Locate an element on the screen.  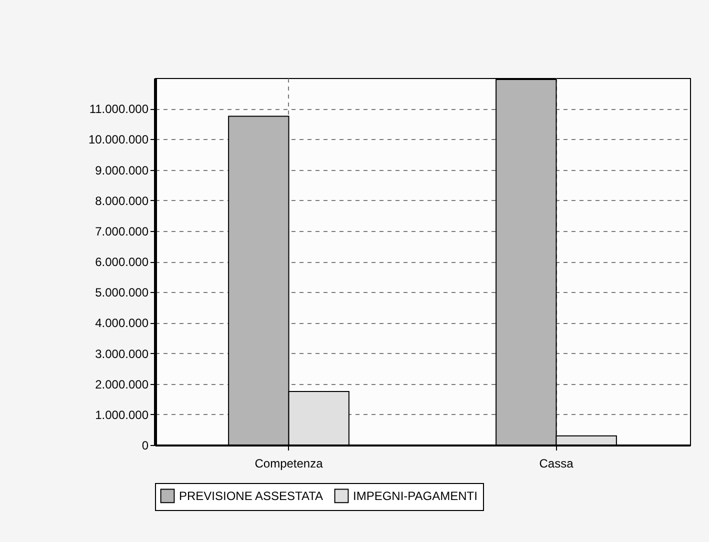
y-tick-label: 1.000.000 is located at coordinates (122, 415).